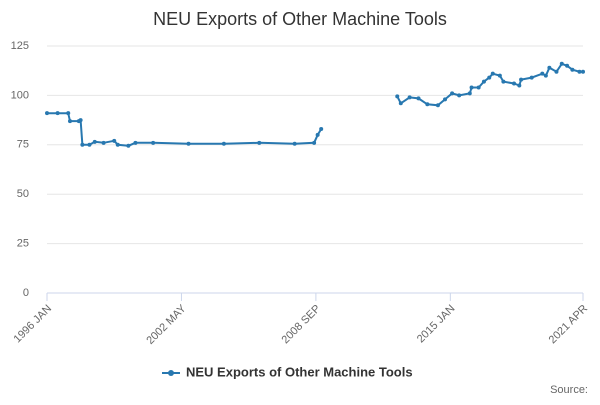 This screenshot has width=600, height=405. What do you see at coordinates (20, 95) in the screenshot?
I see `y-tick-label: 100` at bounding box center [20, 95].